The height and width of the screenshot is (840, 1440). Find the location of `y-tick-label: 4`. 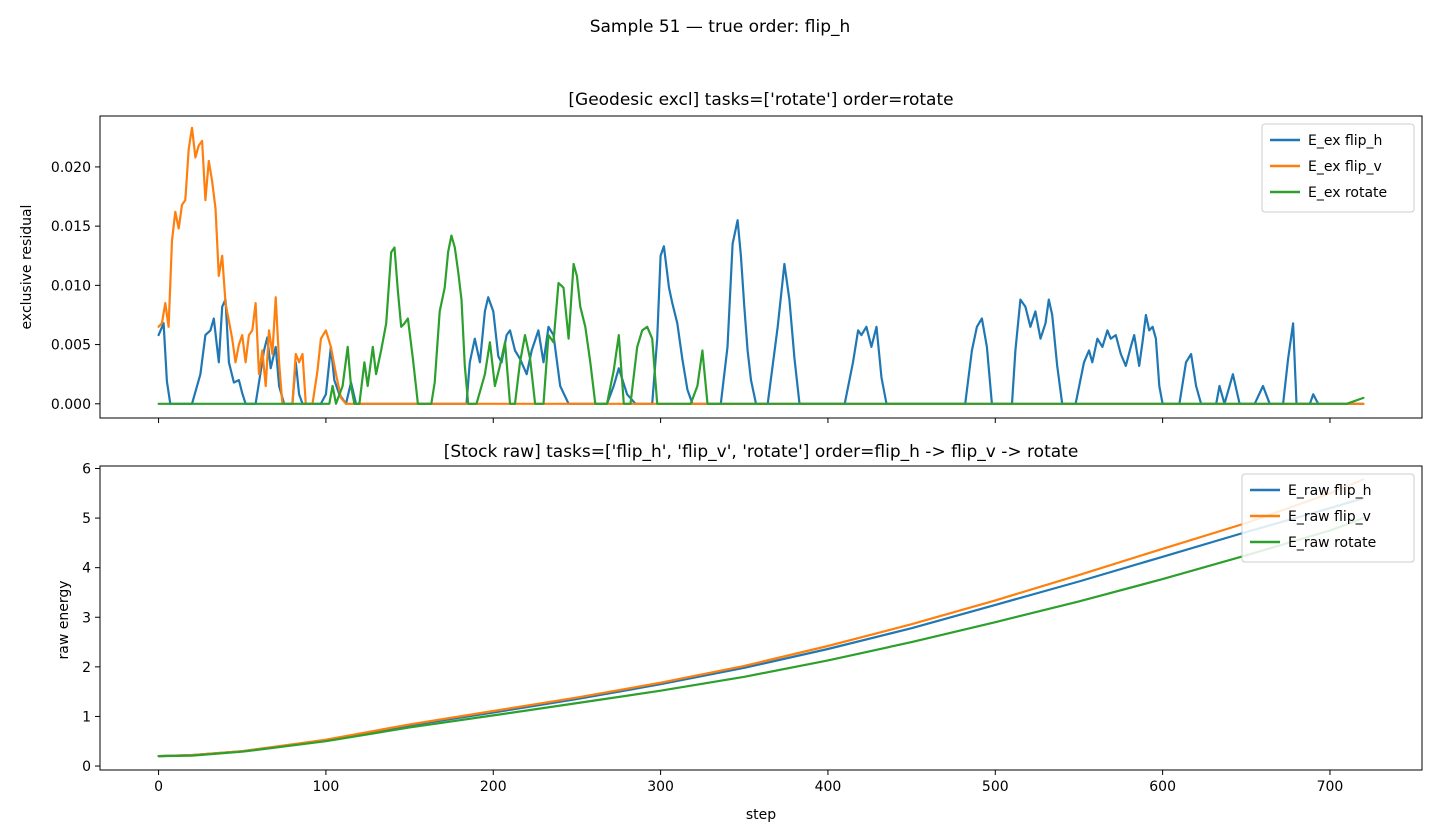

y-tick-label: 4 is located at coordinates (86, 569).